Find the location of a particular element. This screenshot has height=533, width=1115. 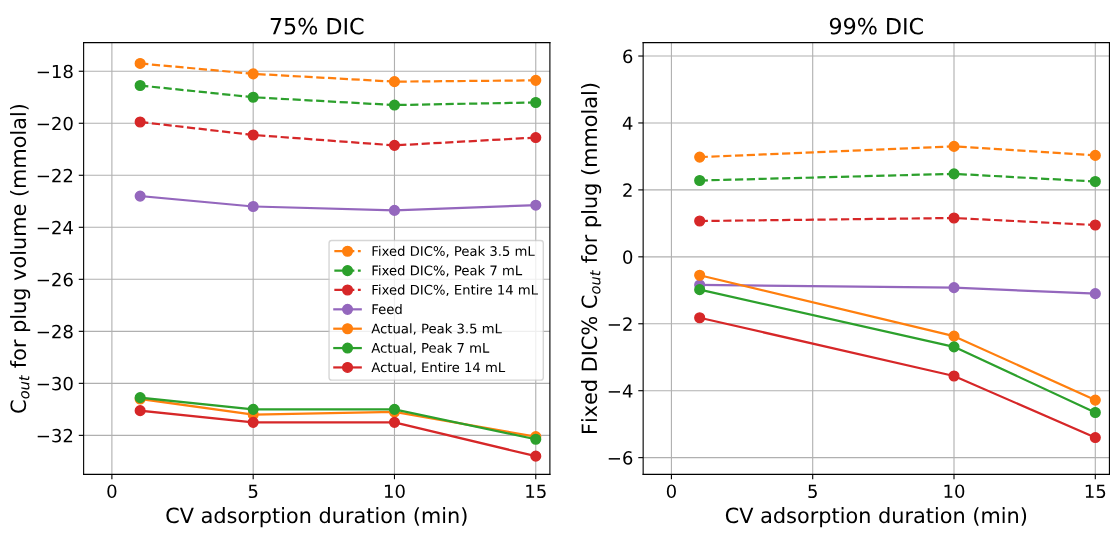

legend-label: Actual, Peak 3.5 mL is located at coordinates (436, 329).